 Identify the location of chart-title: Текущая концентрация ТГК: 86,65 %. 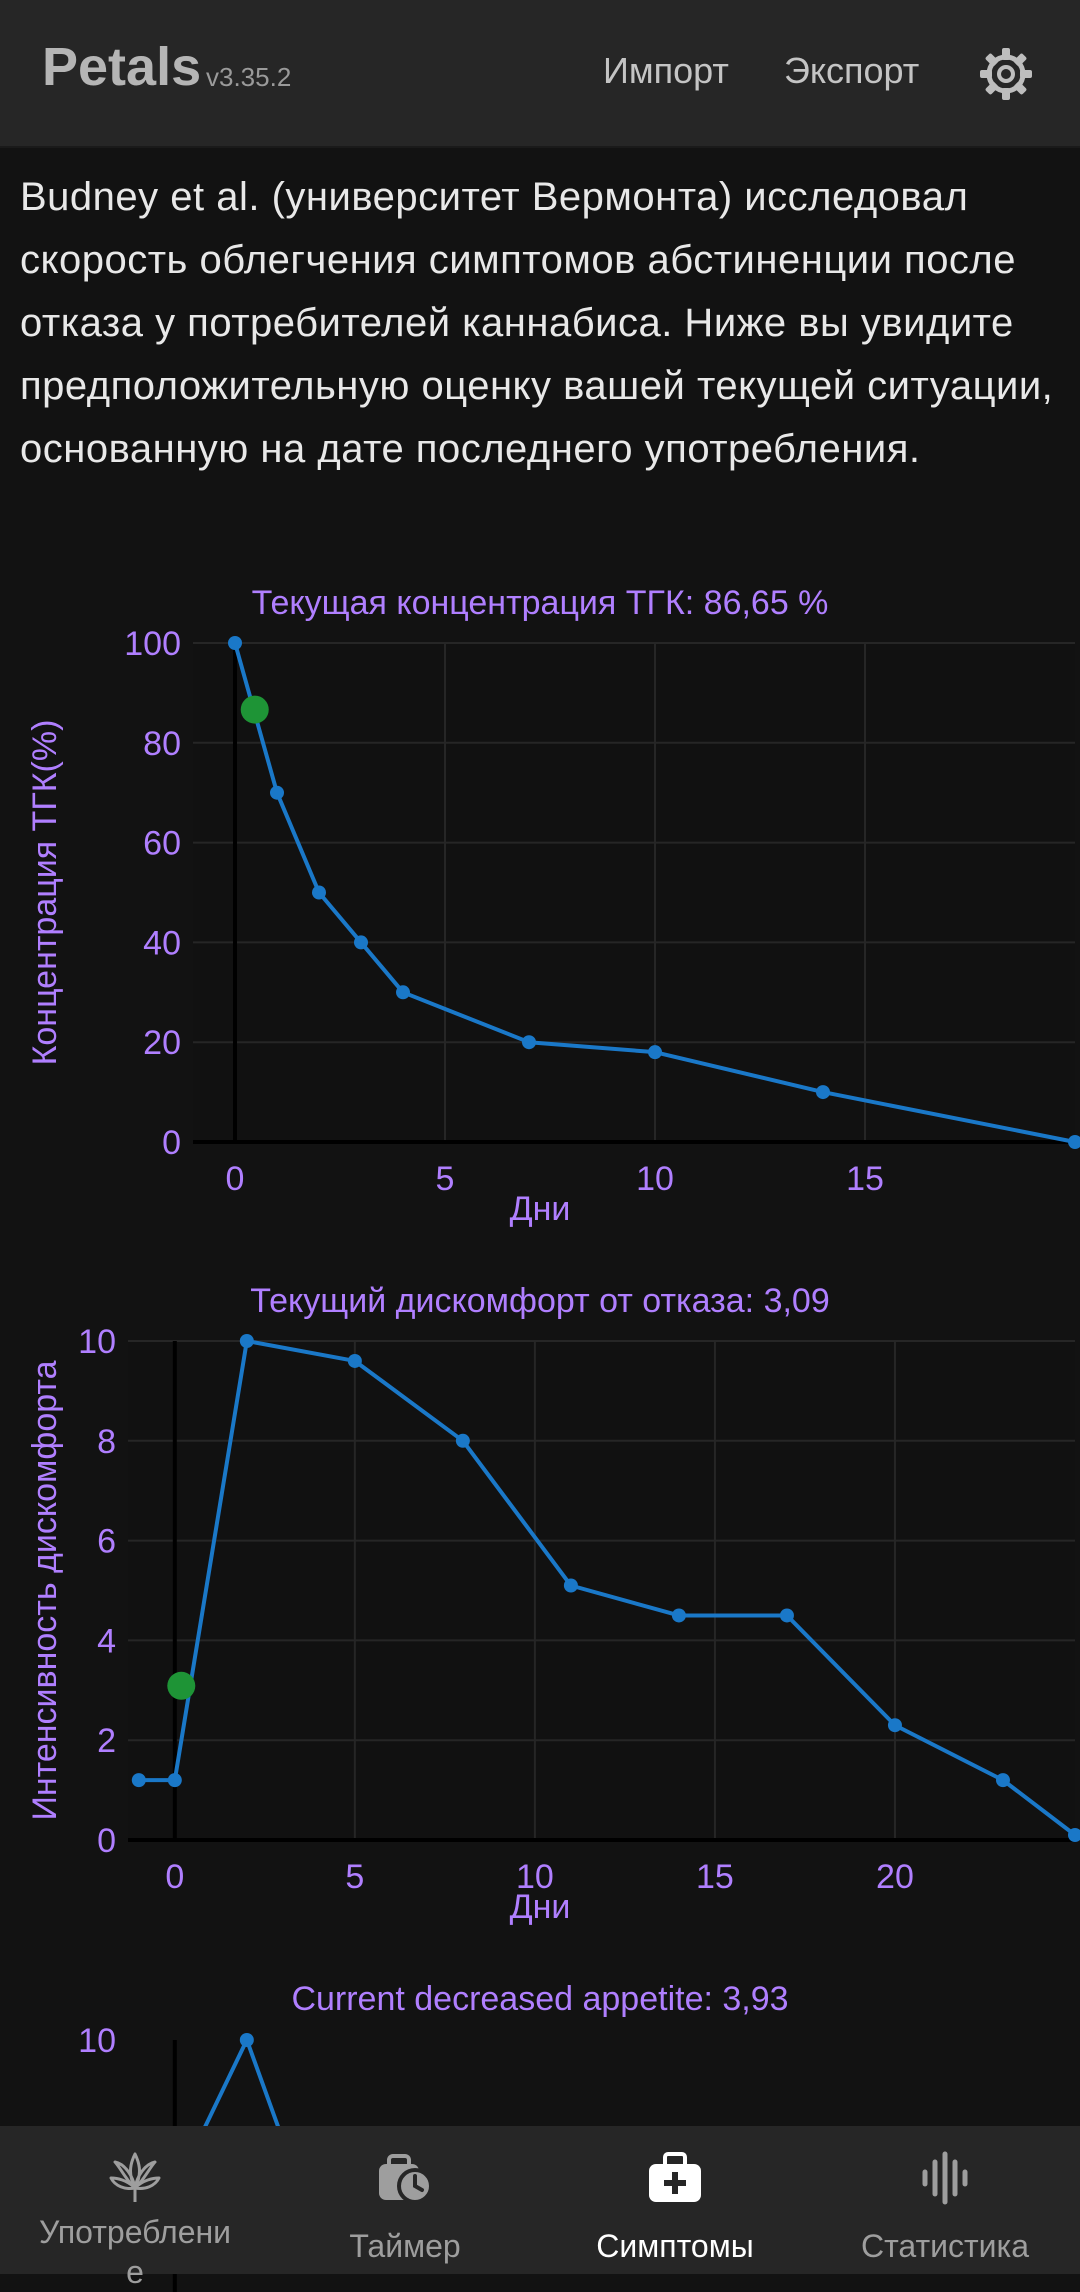
(540, 603).